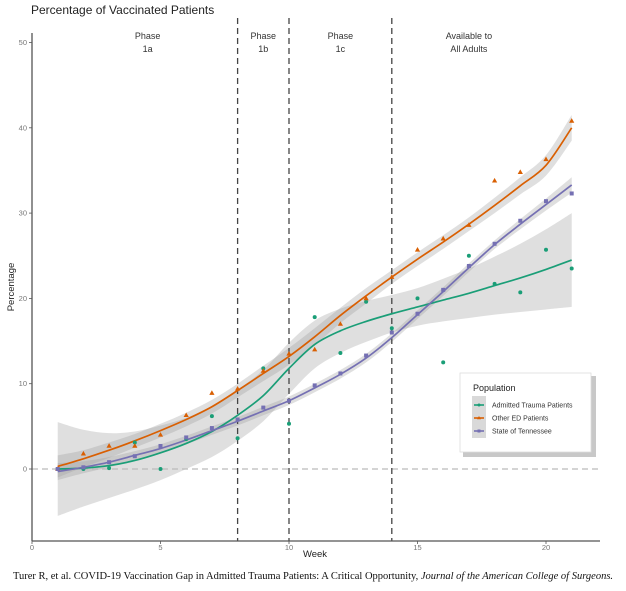 The height and width of the screenshot is (591, 626). I want to click on chart-title: Percentage of Vaccinated Patients, so click(123, 10).